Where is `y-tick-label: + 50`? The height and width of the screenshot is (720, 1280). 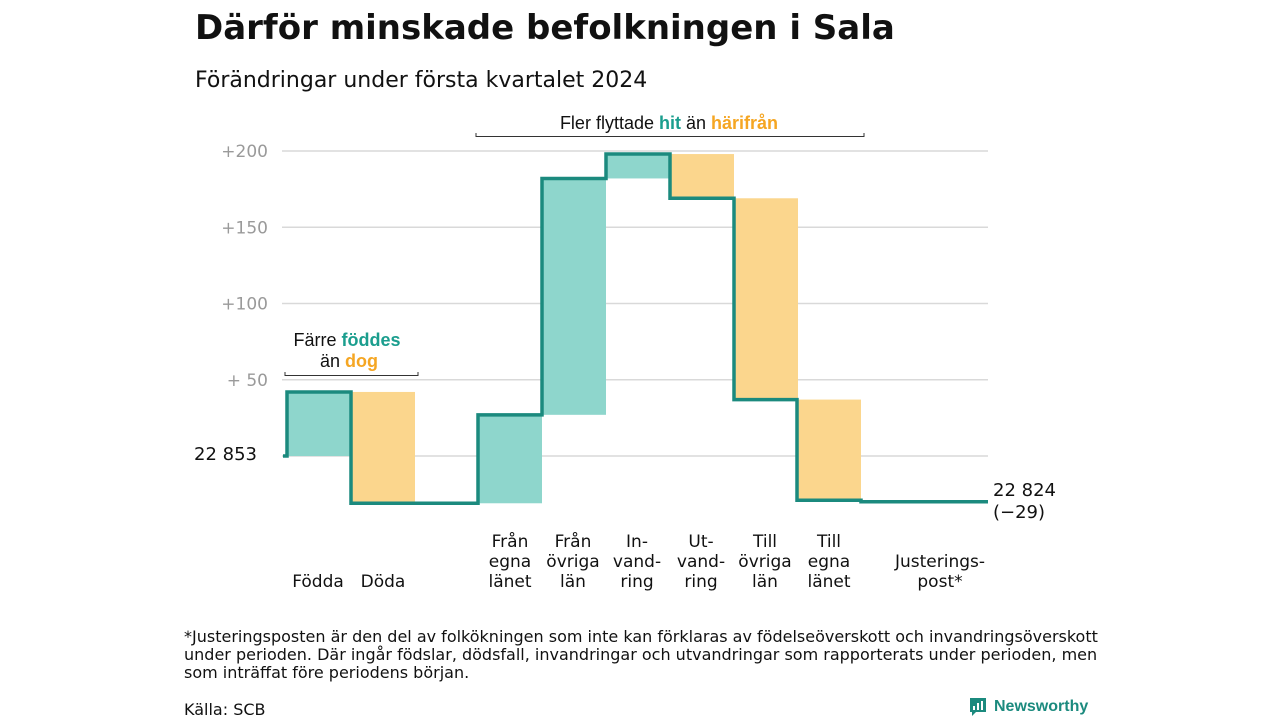 y-tick-label: + 50 is located at coordinates (247, 381).